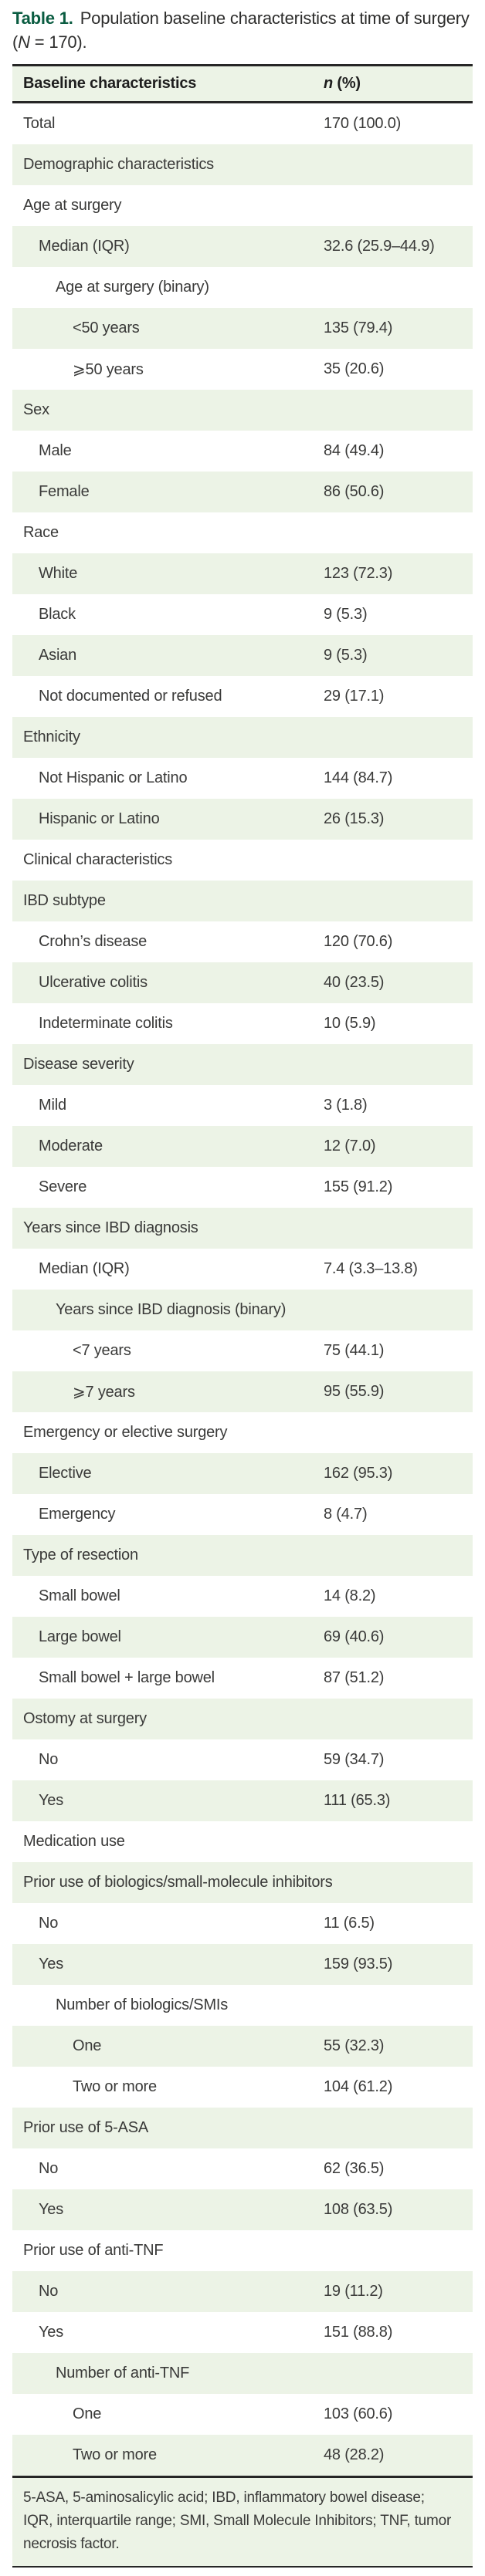  Describe the element at coordinates (36, 409) in the screenshot. I see `row-label: Sex` at that location.